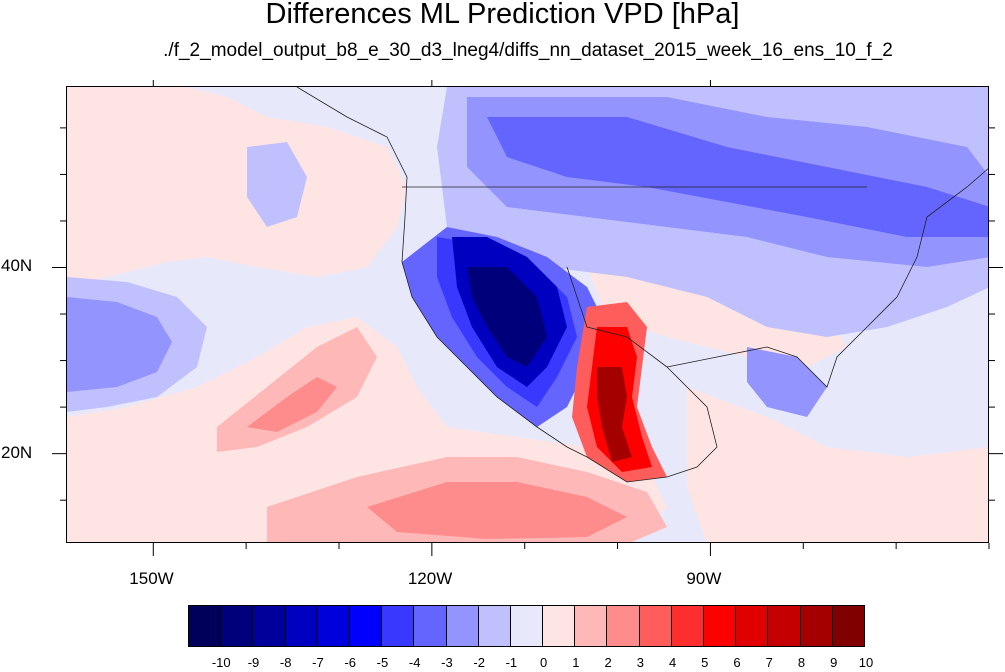  I want to click on colorbar-label: -1, so click(511, 662).